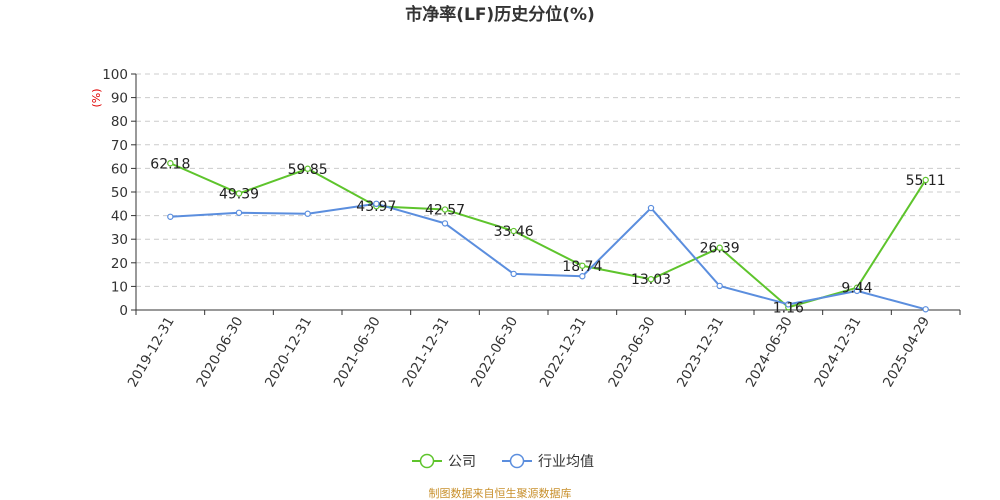  I want to click on x-tick-label: 2021-06-30, so click(357, 352).